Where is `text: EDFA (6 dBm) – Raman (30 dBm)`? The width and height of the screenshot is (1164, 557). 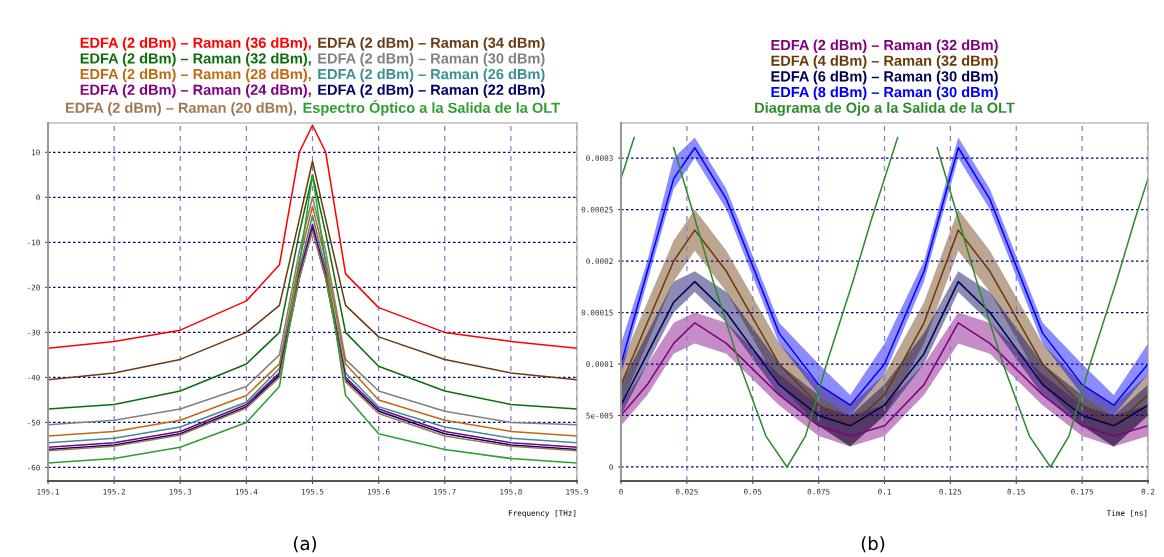
text: EDFA (6 dBm) – Raman (30 dBm) is located at coordinates (884, 77).